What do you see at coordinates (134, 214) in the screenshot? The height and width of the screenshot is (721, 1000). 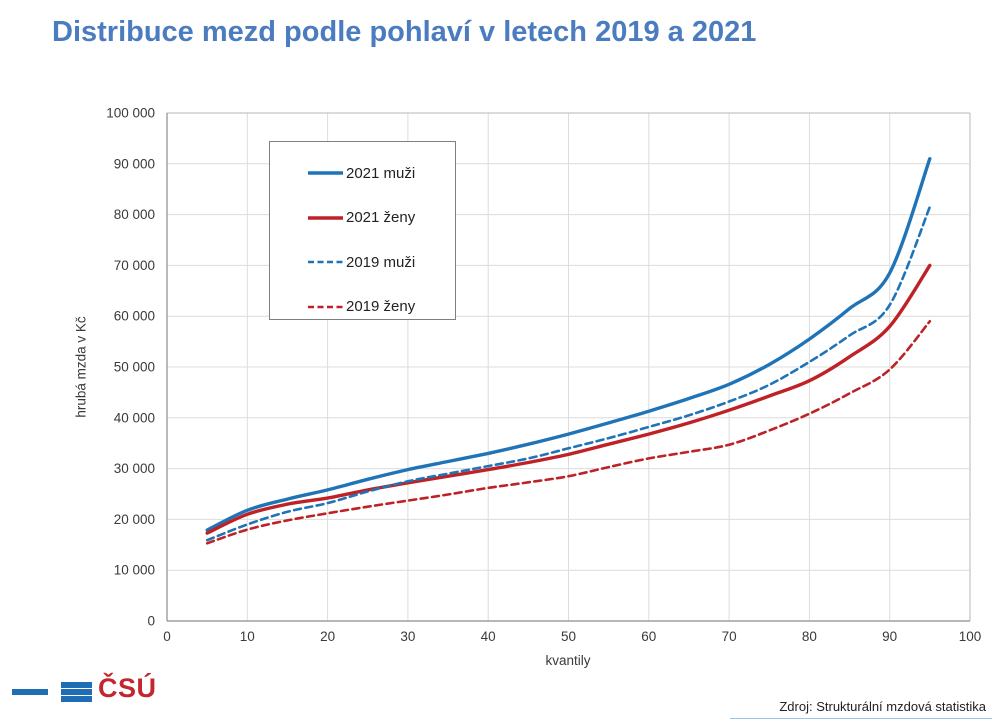 I see `svg-text: 80 000` at bounding box center [134, 214].